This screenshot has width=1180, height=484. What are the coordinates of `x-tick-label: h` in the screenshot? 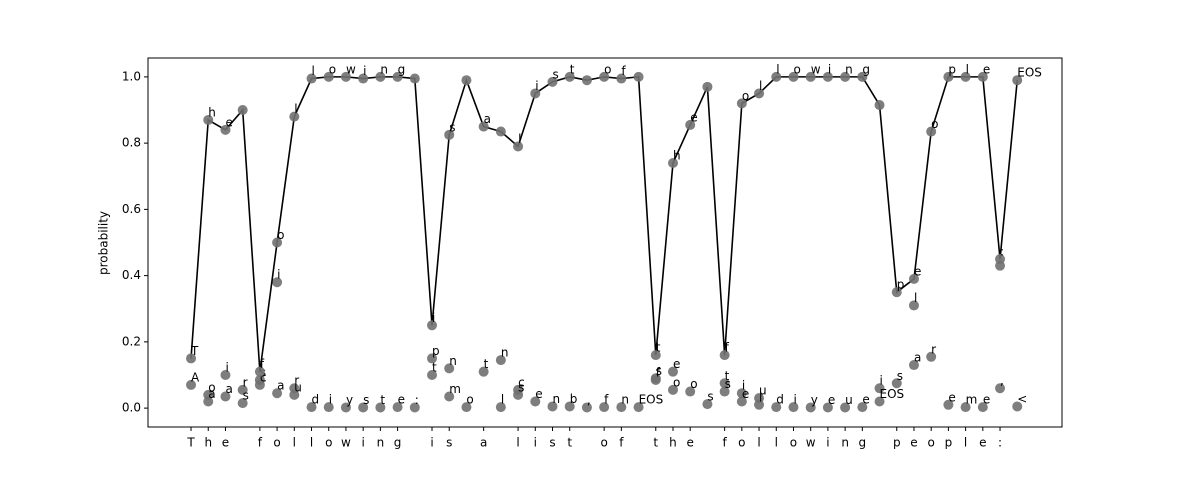 It's located at (673, 443).